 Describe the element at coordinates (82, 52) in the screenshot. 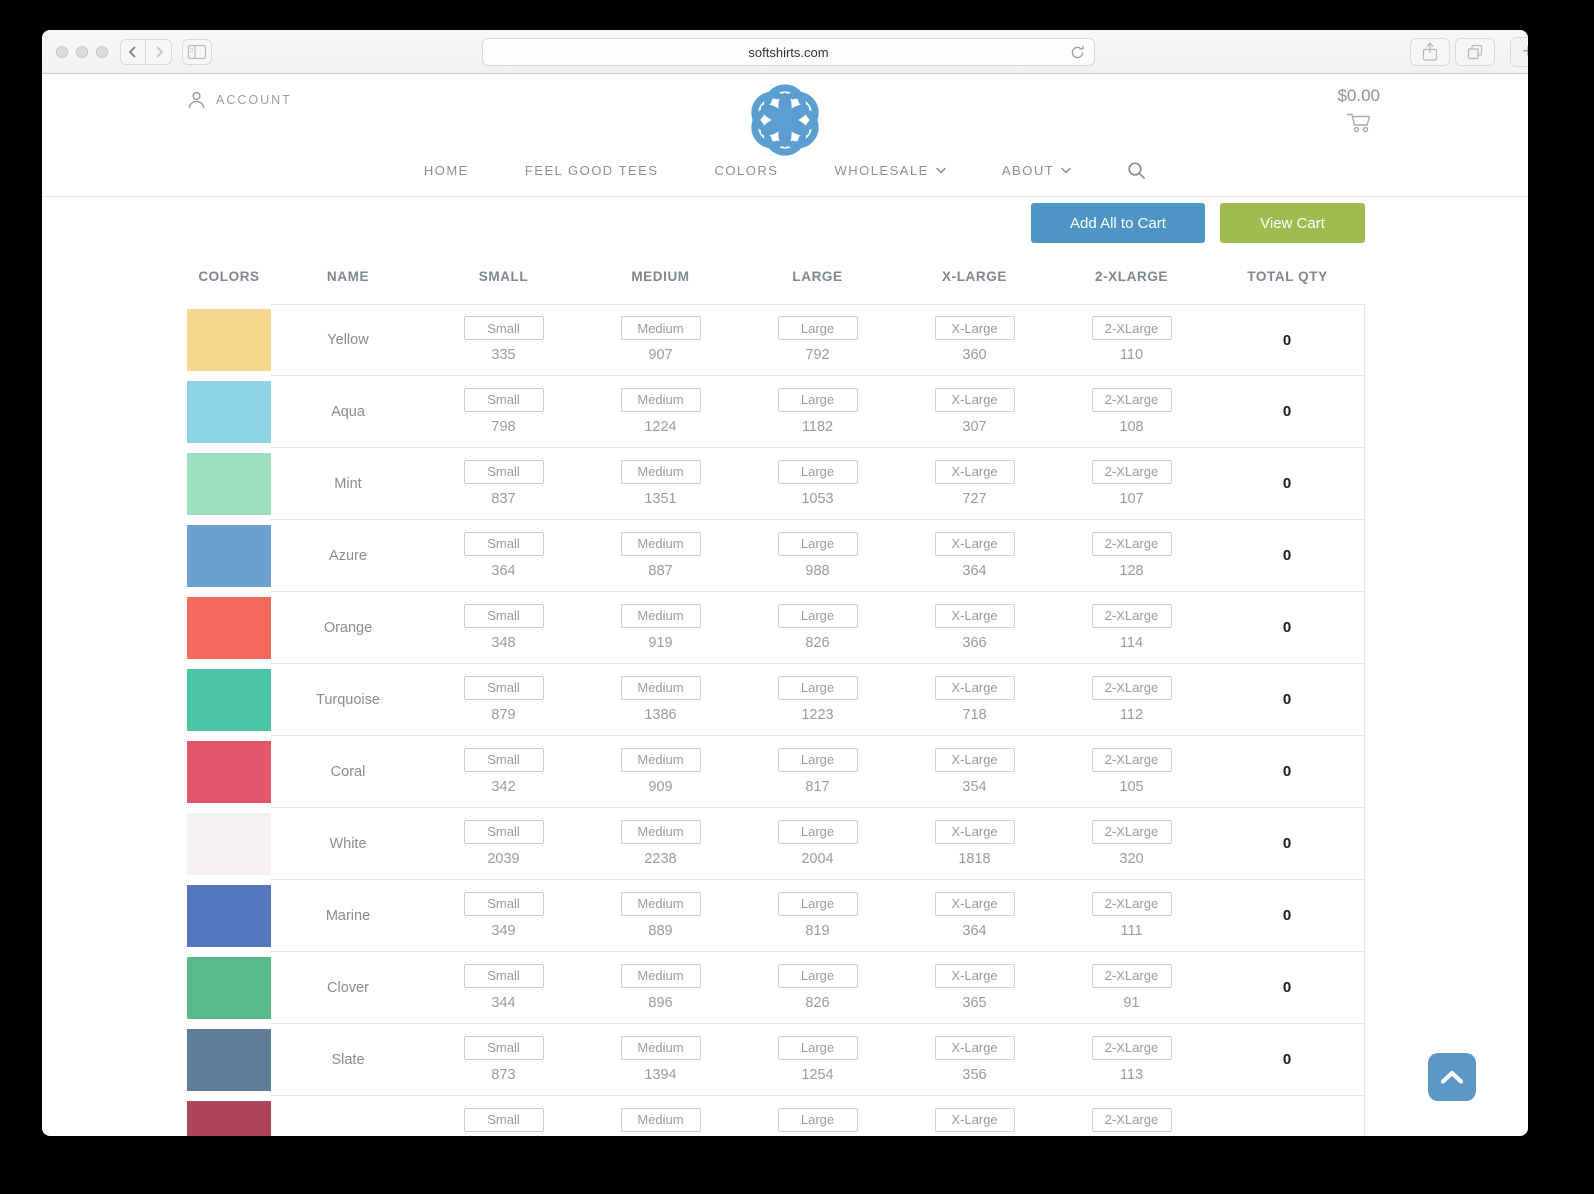

I see `minimize-button` at that location.